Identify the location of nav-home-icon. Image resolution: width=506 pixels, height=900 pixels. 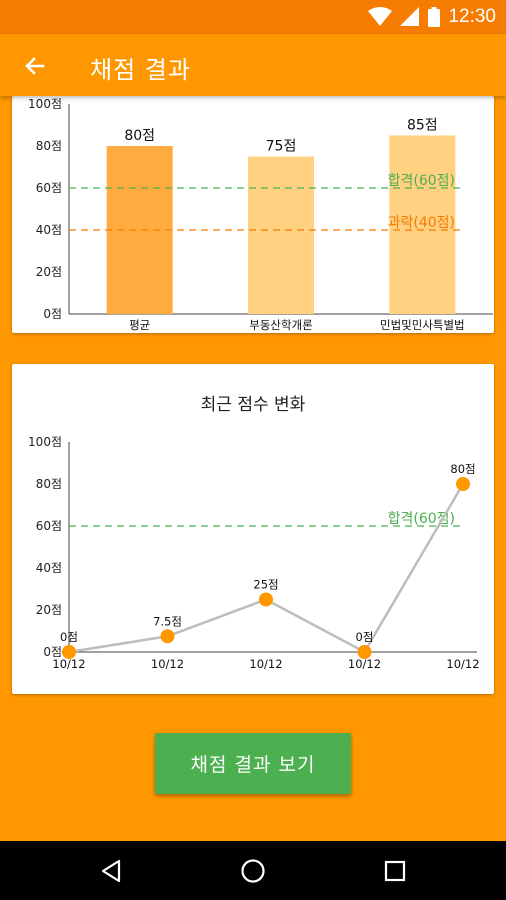
(253, 871).